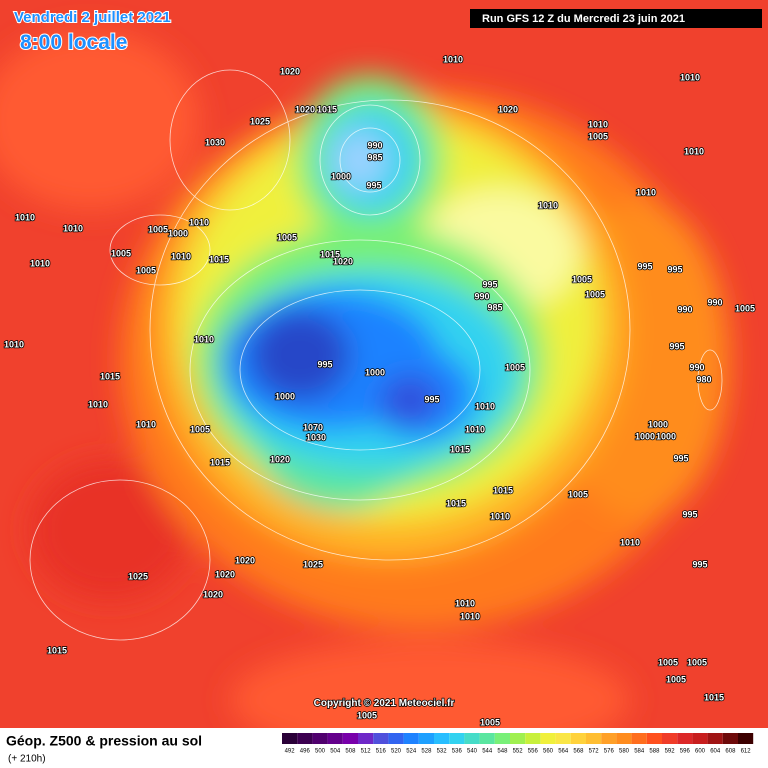 This screenshot has height=768, width=768. Describe the element at coordinates (73, 42) in the screenshot. I see `time: 8:00 locale` at that location.